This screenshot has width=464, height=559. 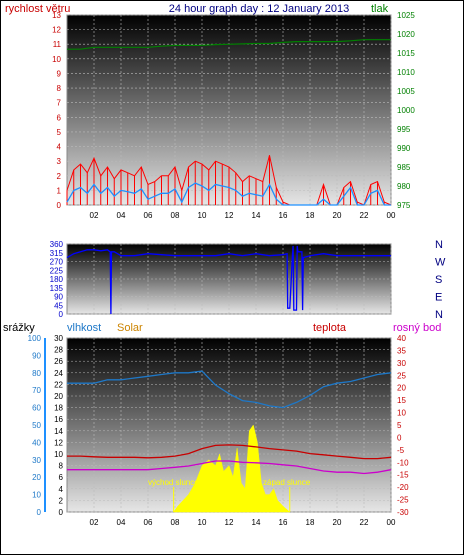 I want to click on temp-time-tick-label: 14, so click(x=256, y=522).